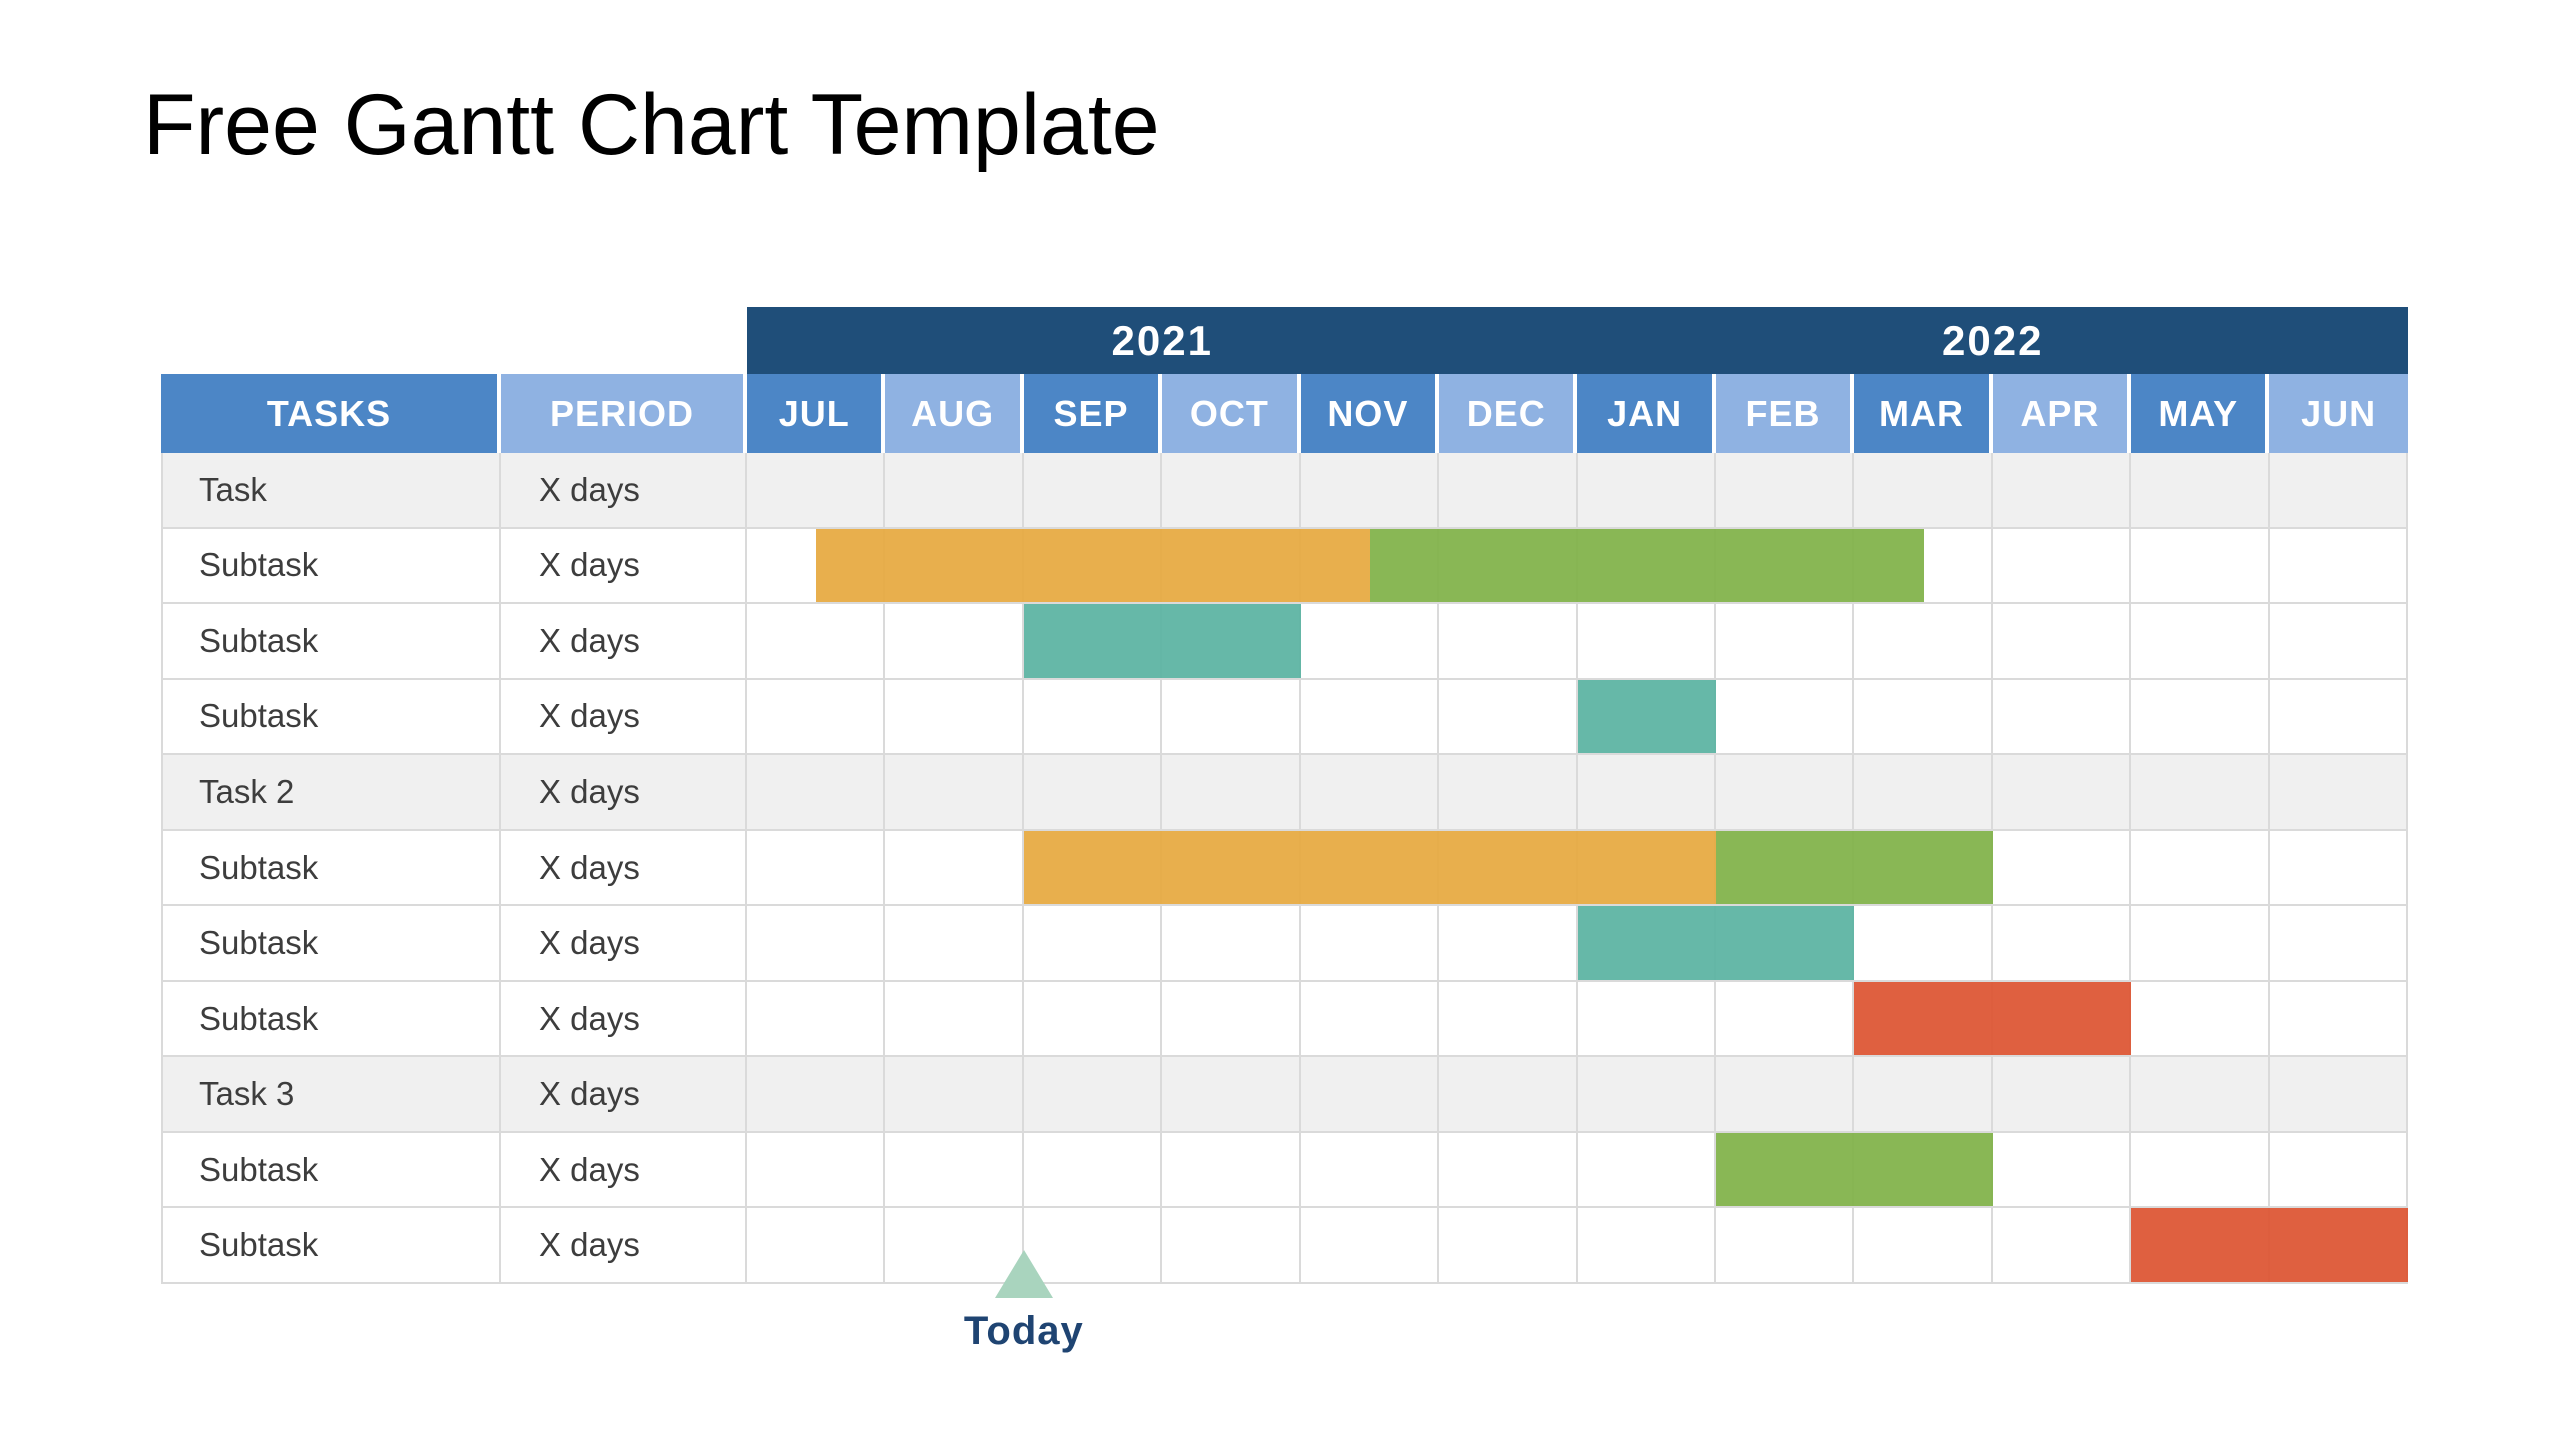 The image size is (2559, 1440). Describe the element at coordinates (1285, 944) in the screenshot. I see `subtask-row-6: Subtask X days` at that location.